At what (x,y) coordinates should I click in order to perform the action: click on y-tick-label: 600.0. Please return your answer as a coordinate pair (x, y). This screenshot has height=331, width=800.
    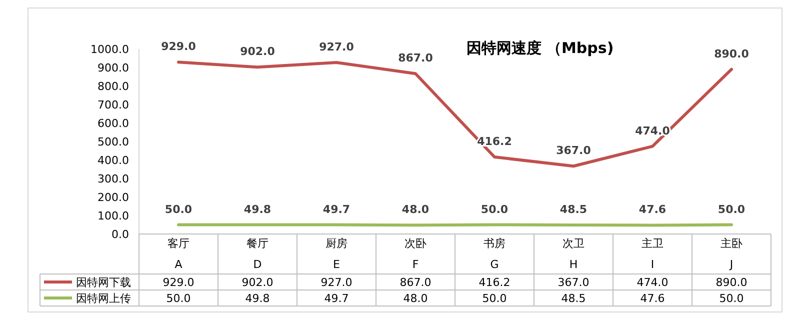
    Looking at the image, I should click on (113, 123).